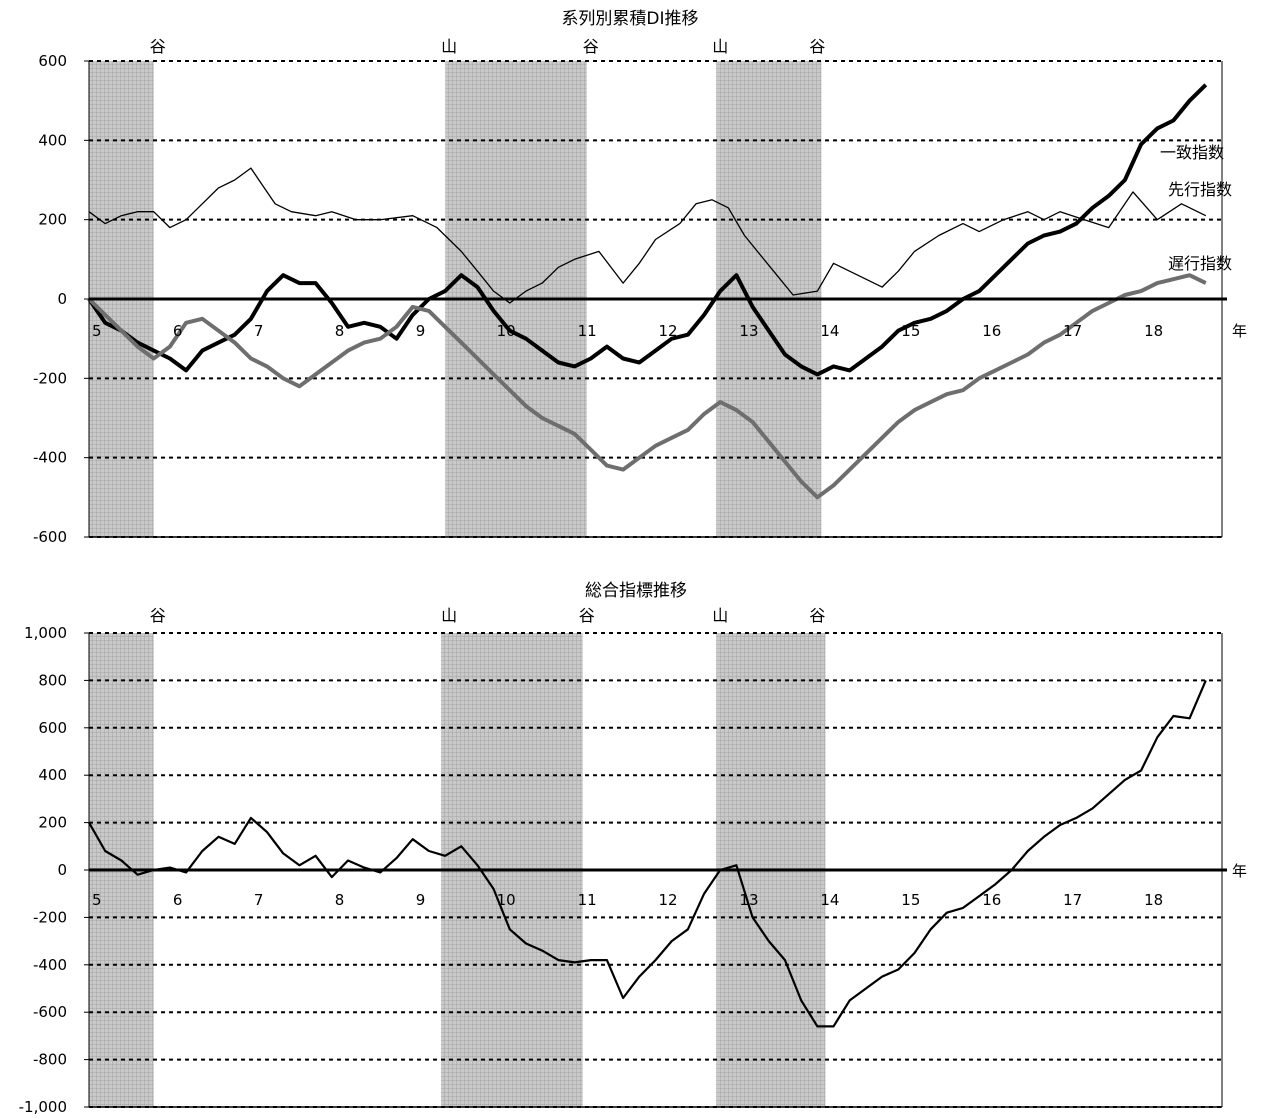  Describe the element at coordinates (506, 331) in the screenshot. I see `top-chart-x-tick-label: 10` at that location.